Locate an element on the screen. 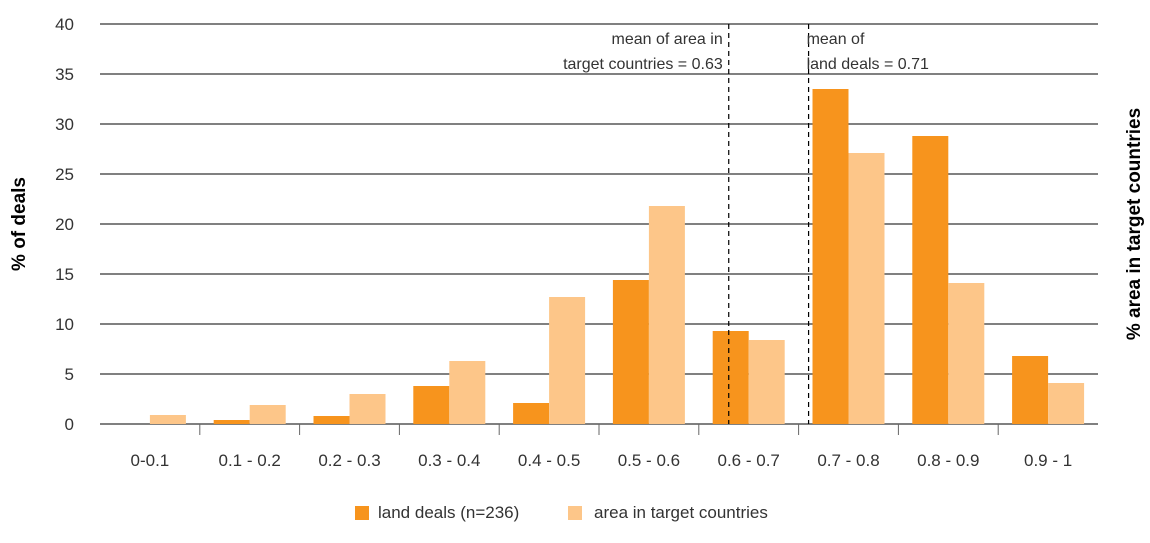  y-axis-title: % of deals is located at coordinates (19, 224).